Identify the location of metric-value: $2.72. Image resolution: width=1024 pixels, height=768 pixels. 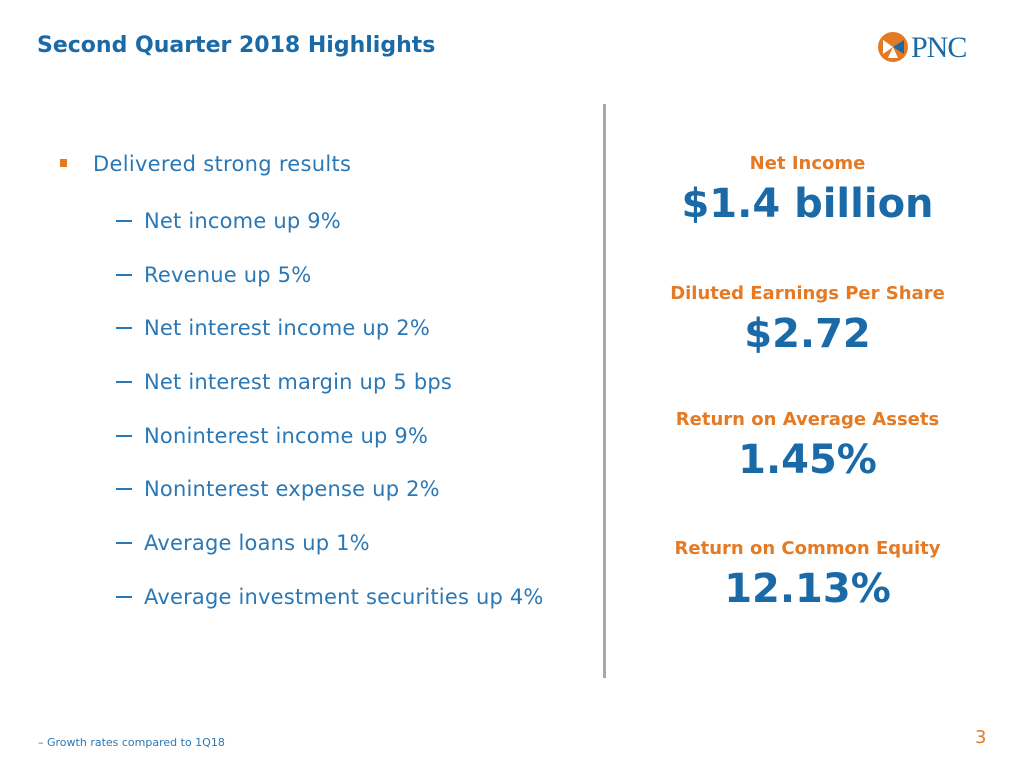
(807, 334).